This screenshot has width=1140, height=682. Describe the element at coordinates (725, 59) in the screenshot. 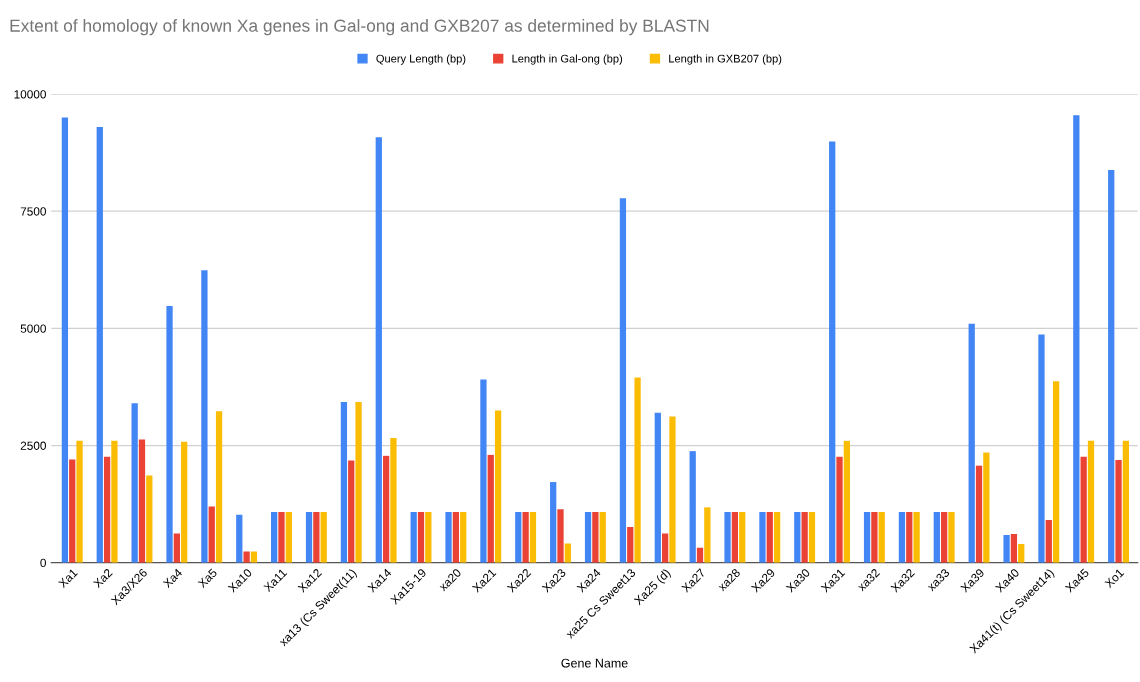

I see `legend-label: Length in GXB207 (bp)` at that location.